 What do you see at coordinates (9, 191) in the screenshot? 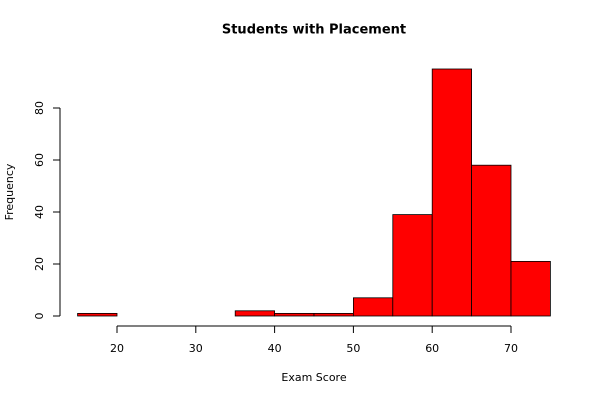
I see `y-axis-label: Frequency` at bounding box center [9, 191].